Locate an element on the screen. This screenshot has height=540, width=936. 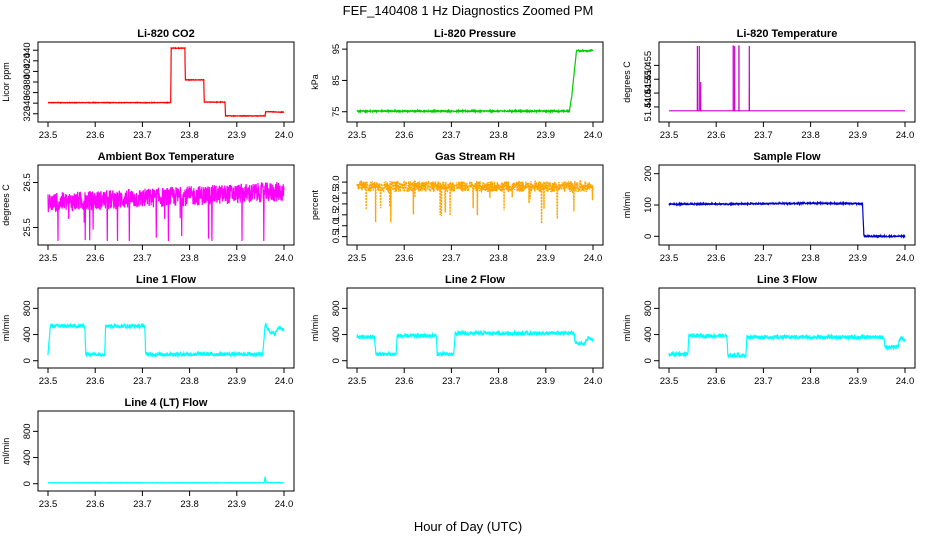
panel-ylabel: degrees C is located at coordinates (627, 82).